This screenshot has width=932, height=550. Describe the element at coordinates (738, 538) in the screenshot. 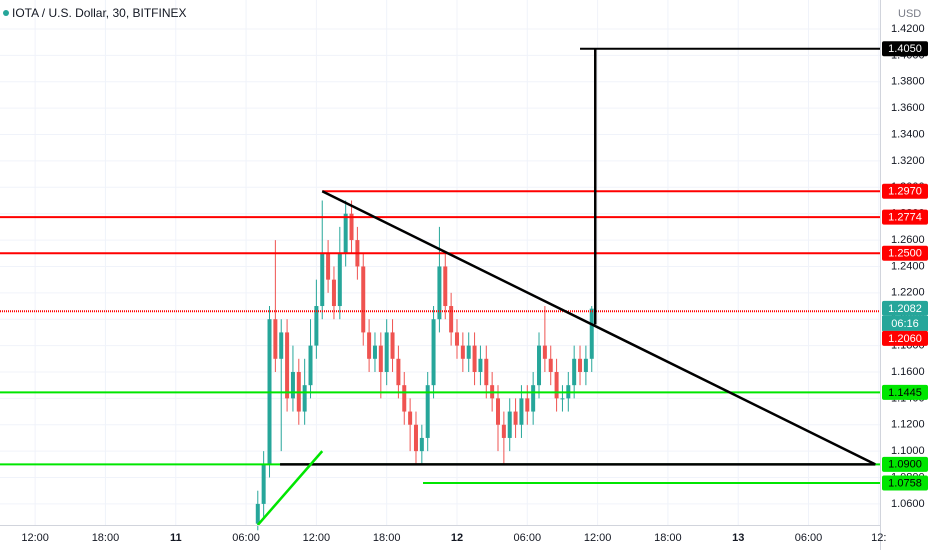

I see `x-tick-label: 13` at that location.